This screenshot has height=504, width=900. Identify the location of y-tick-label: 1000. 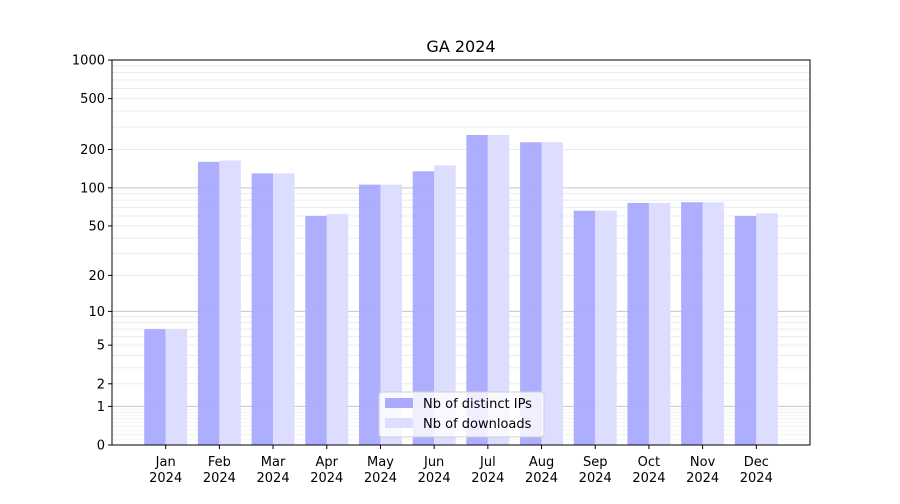
(88, 61).